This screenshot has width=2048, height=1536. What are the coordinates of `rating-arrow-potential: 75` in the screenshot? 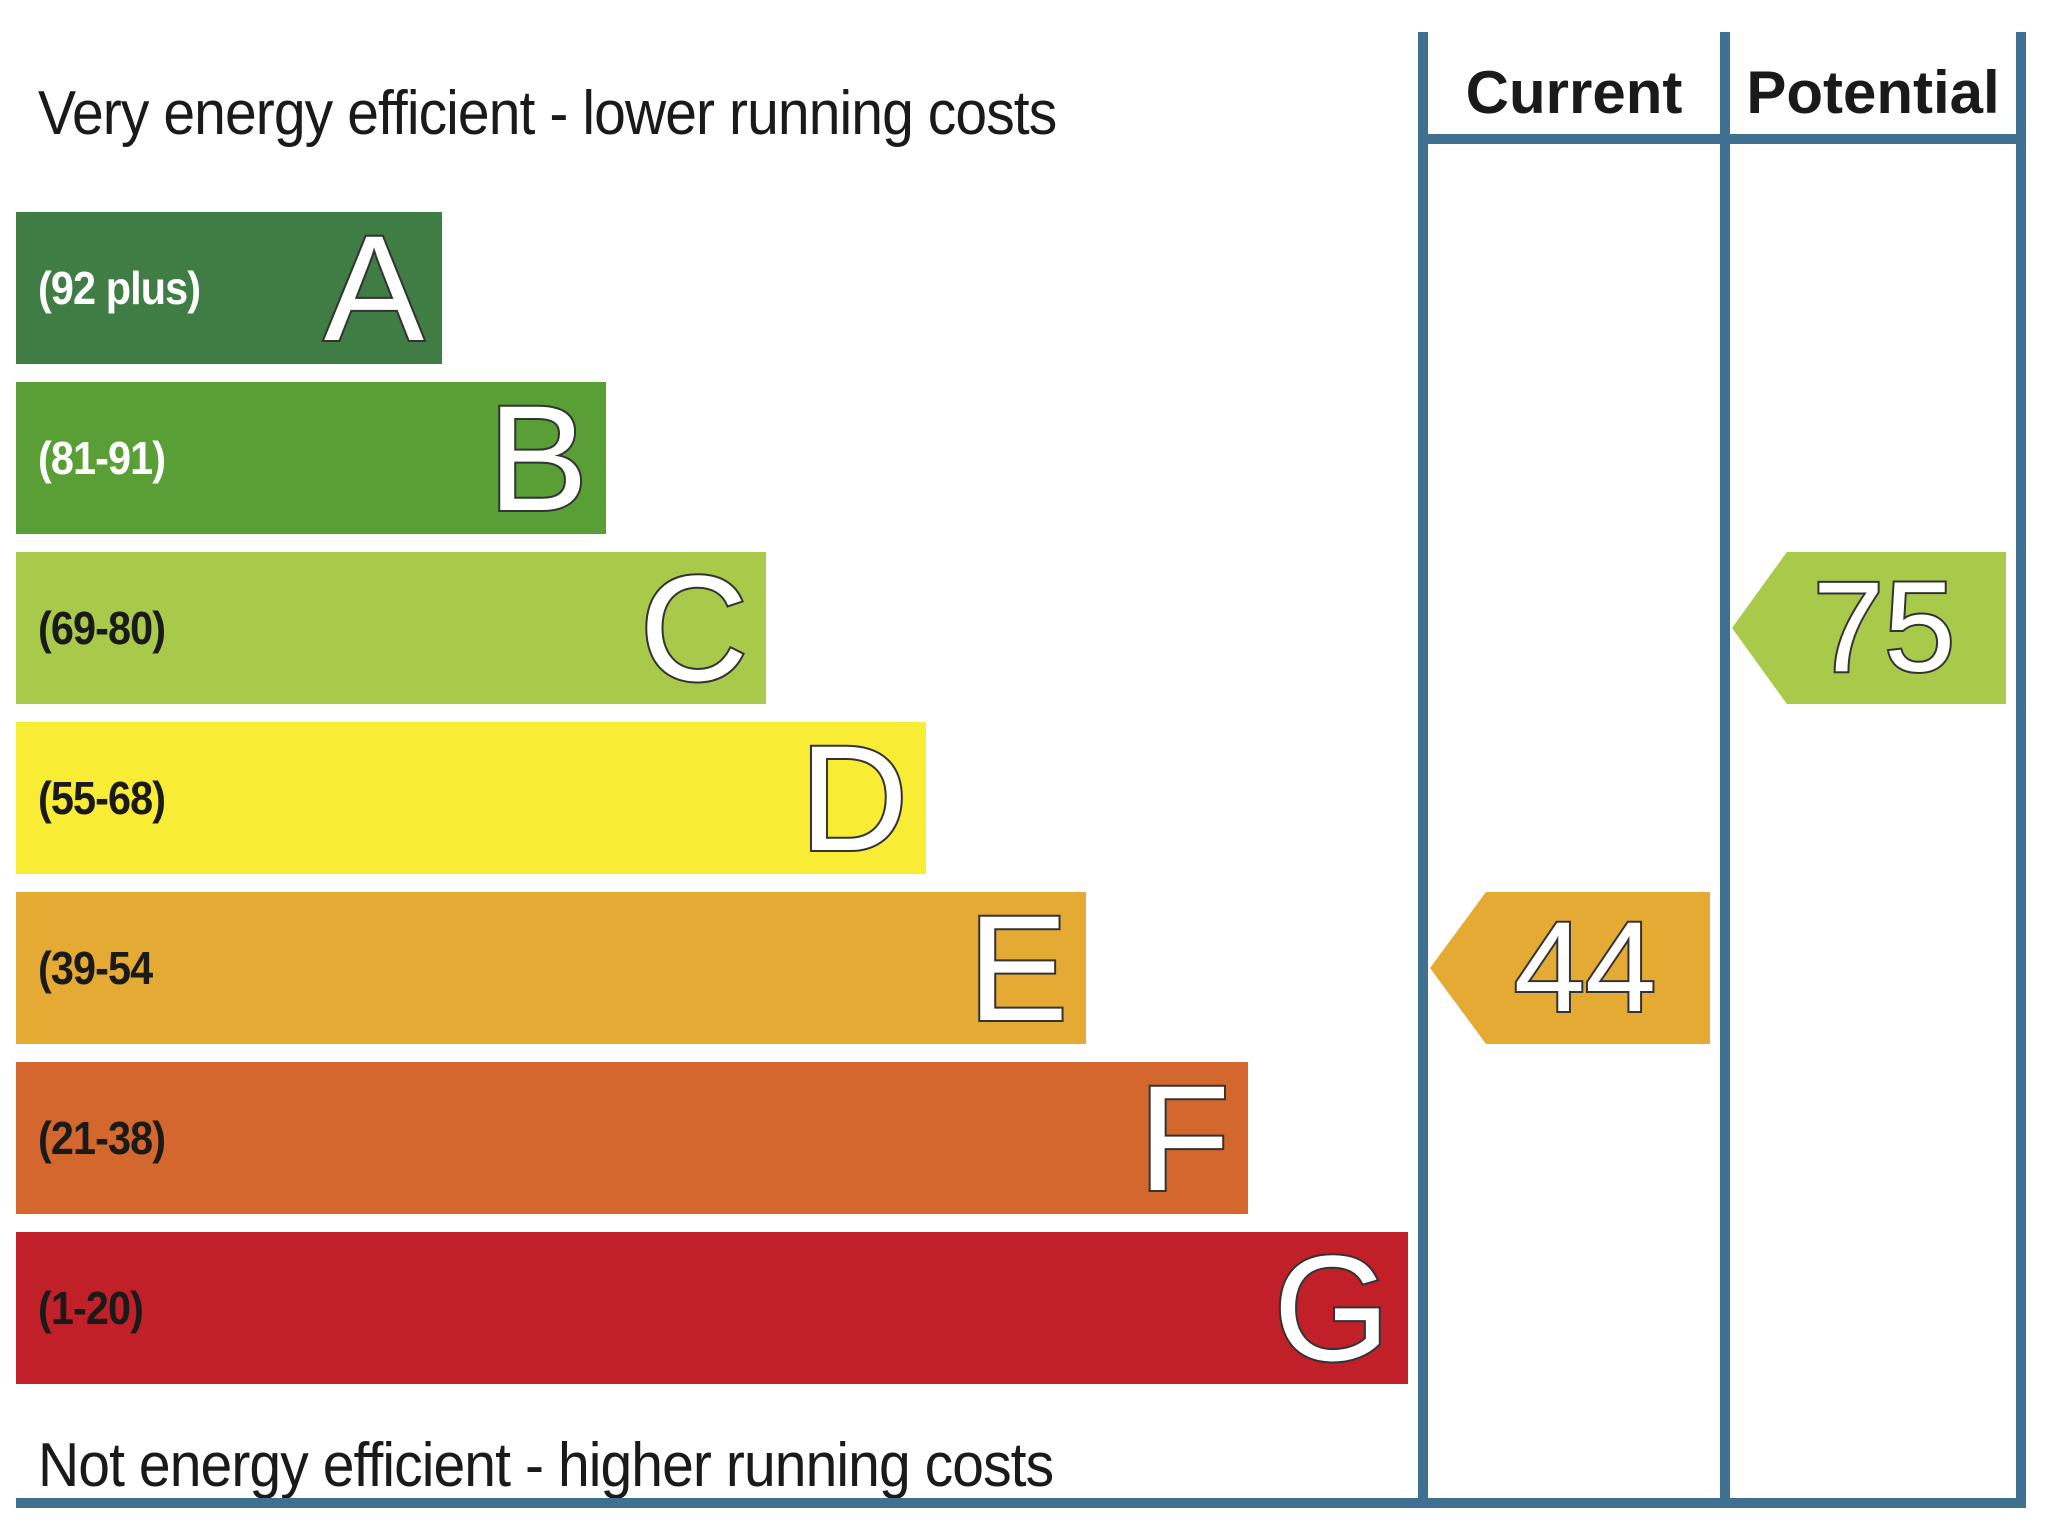 It's located at (1869, 628).